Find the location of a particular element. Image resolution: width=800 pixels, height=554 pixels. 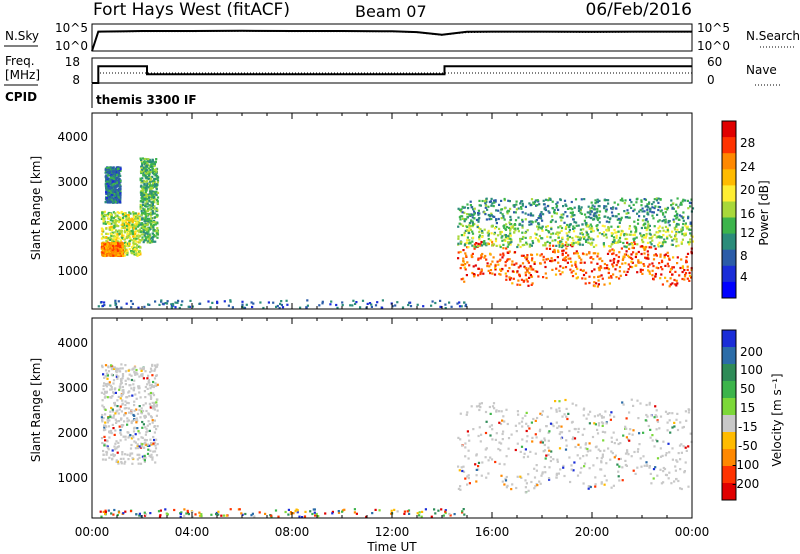

beam-title: Beam 07 is located at coordinates (391, 11).